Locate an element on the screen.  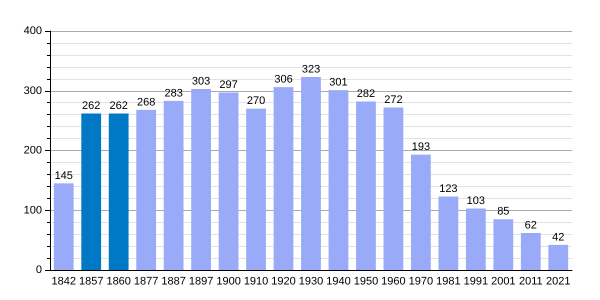
y-tick-label: 200 is located at coordinates (33, 150).